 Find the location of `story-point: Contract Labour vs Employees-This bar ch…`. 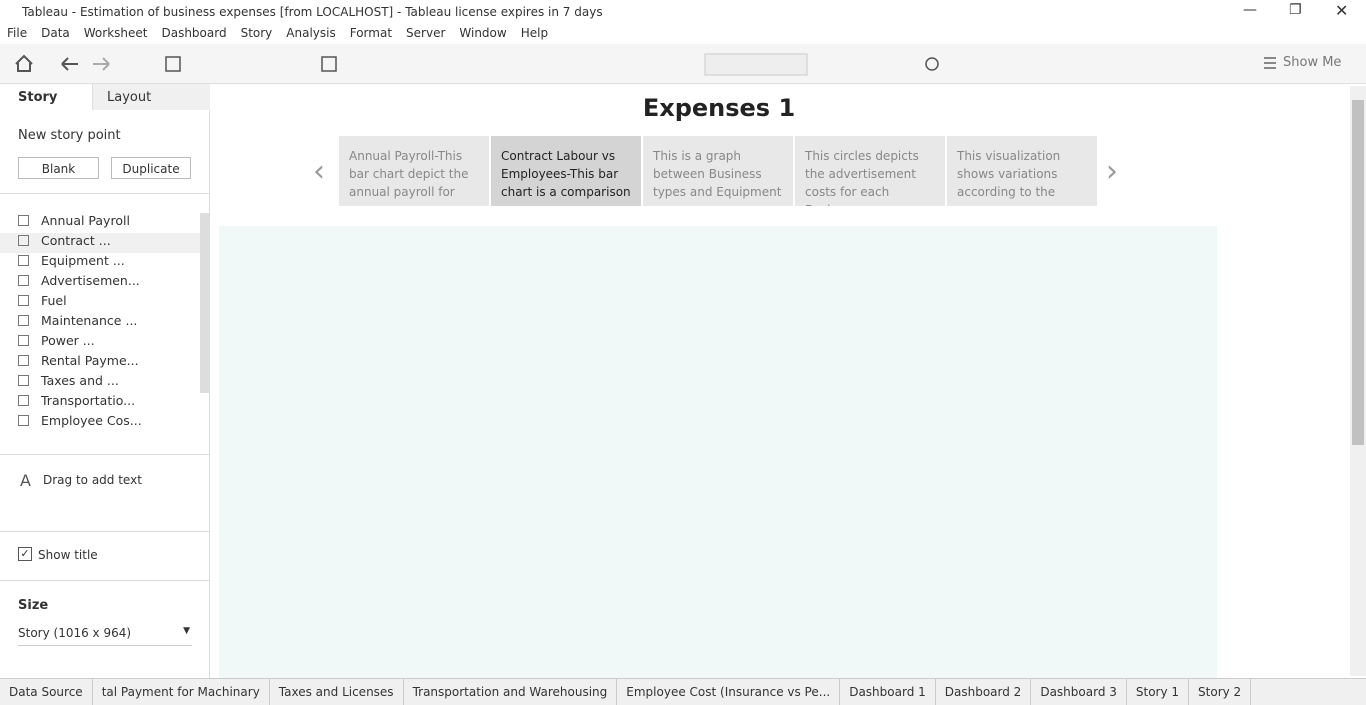

story-point: Contract Labour vs Employees-This bar ch… is located at coordinates (566, 171).